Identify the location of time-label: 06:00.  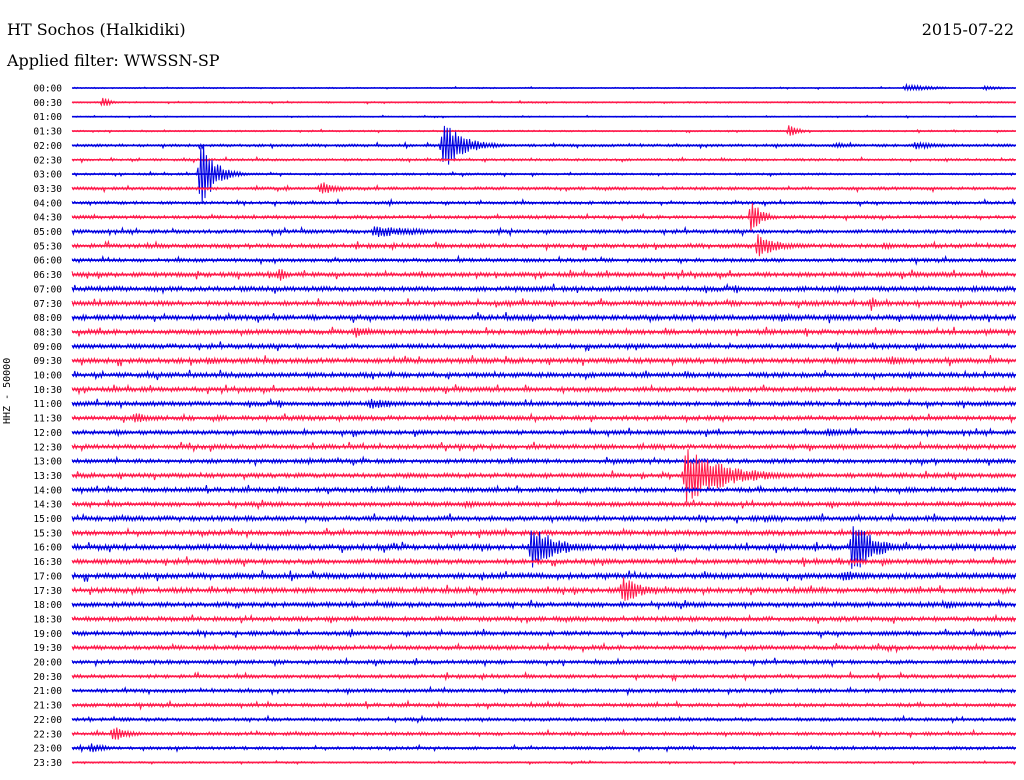
(47, 261).